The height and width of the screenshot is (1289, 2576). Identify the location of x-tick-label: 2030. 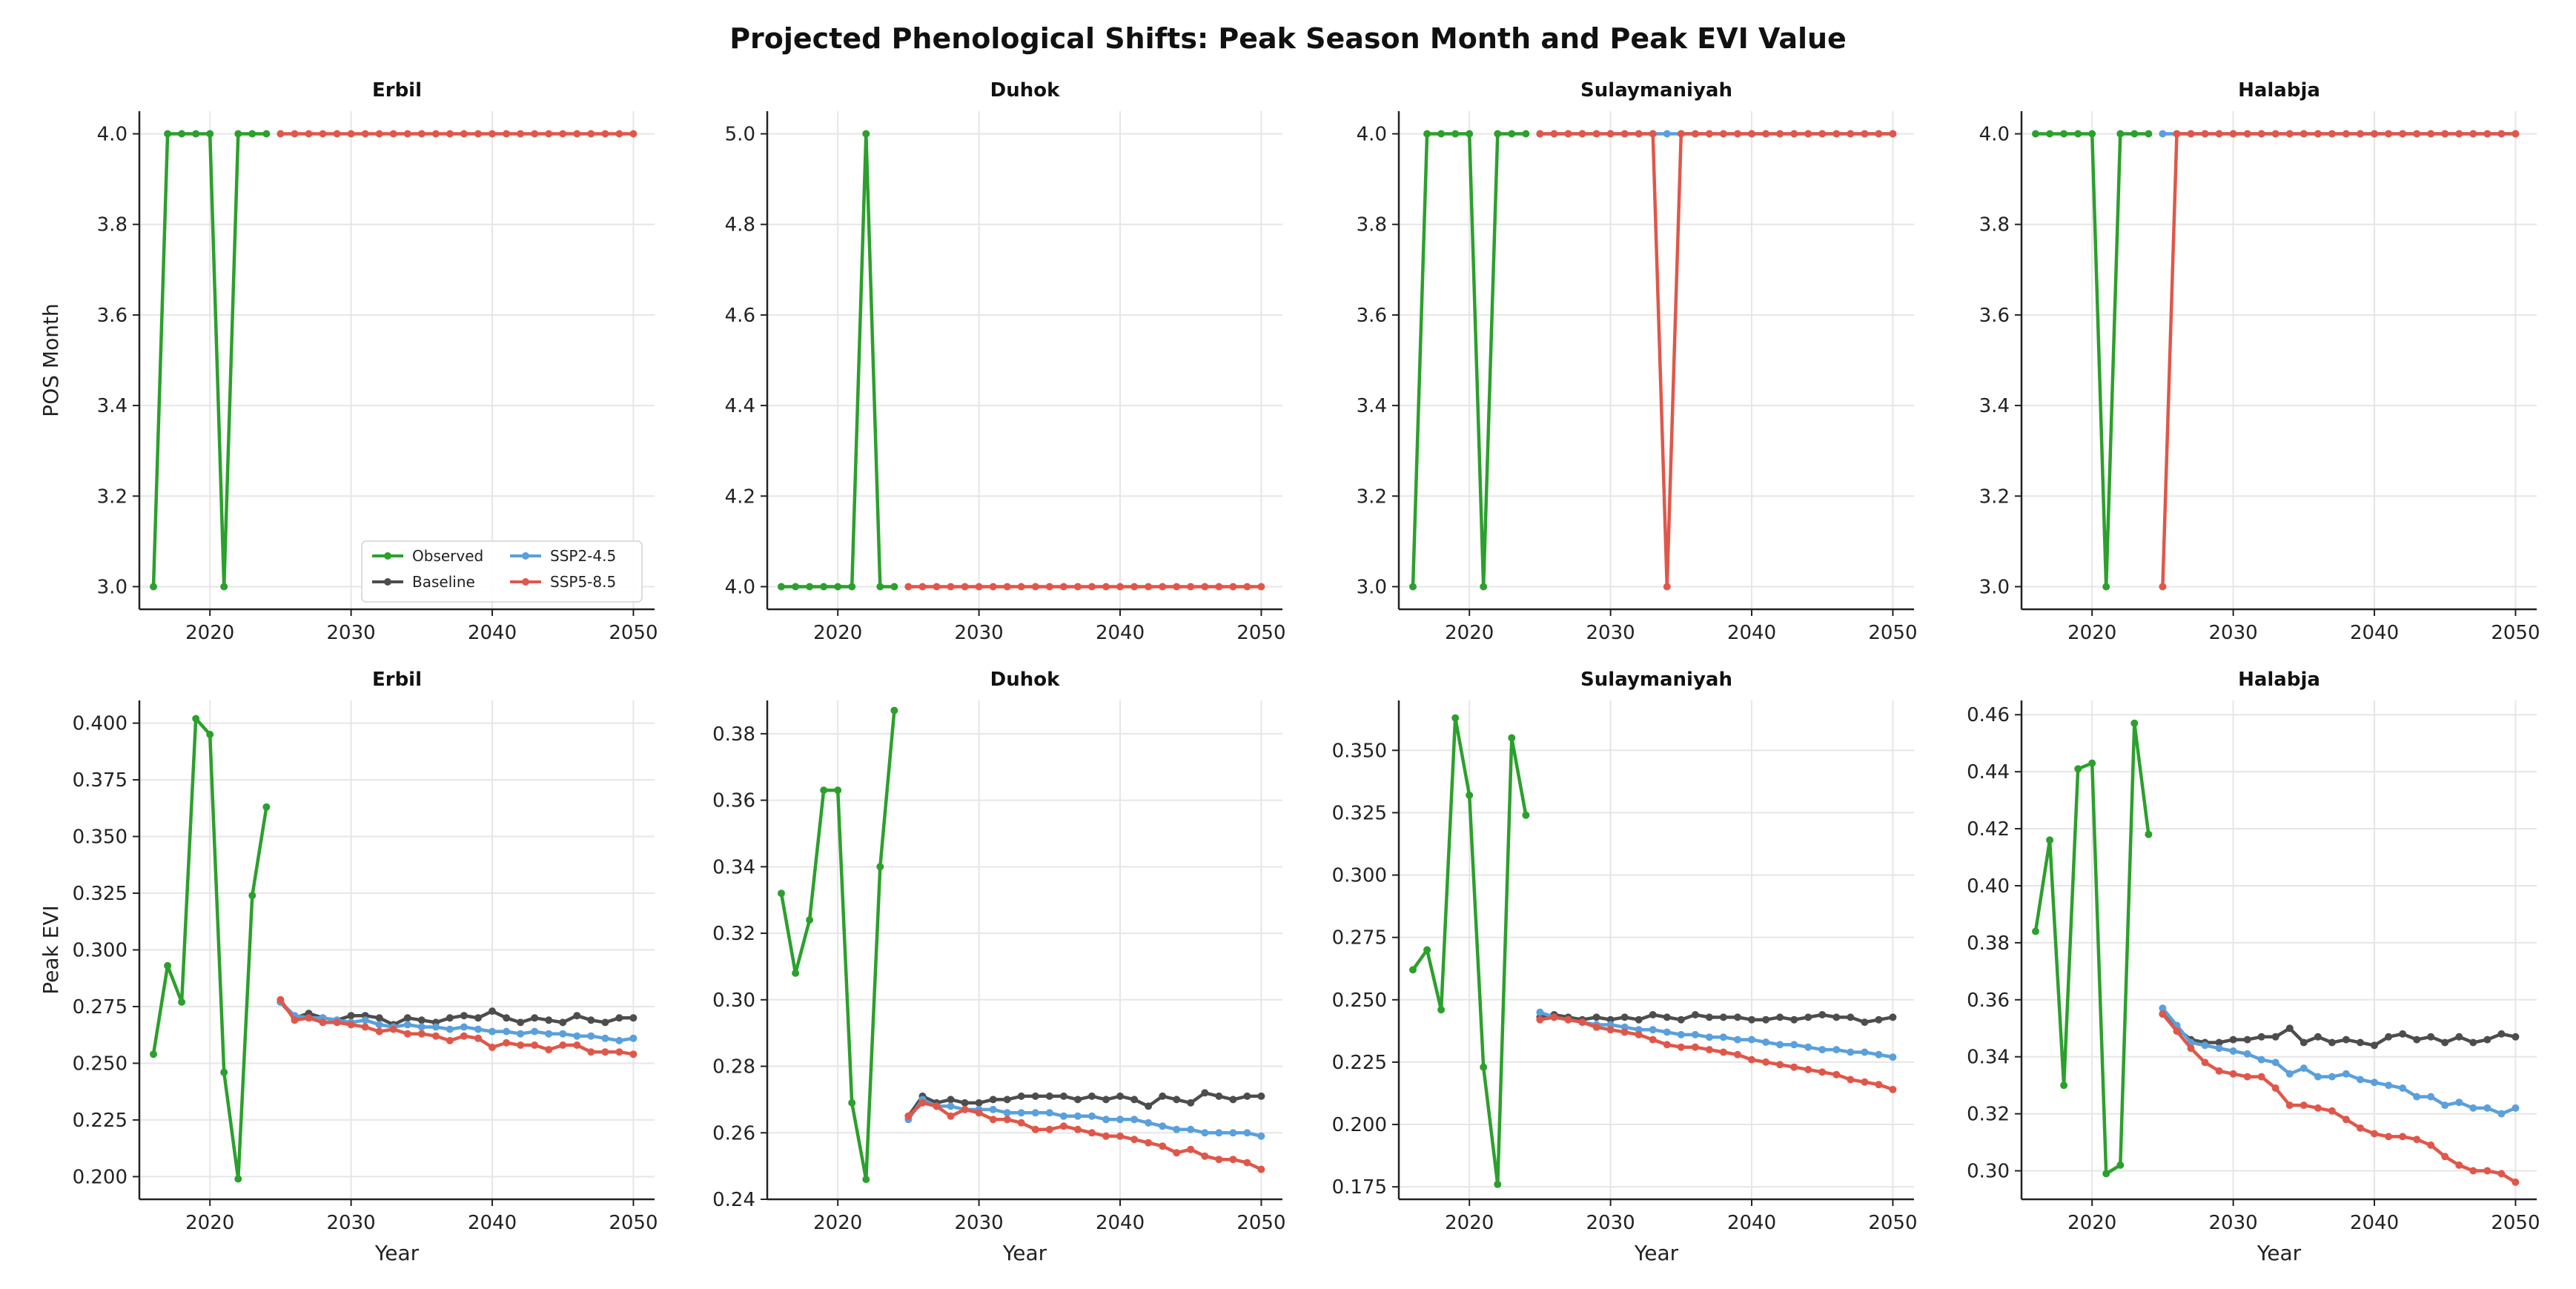
(351, 1223).